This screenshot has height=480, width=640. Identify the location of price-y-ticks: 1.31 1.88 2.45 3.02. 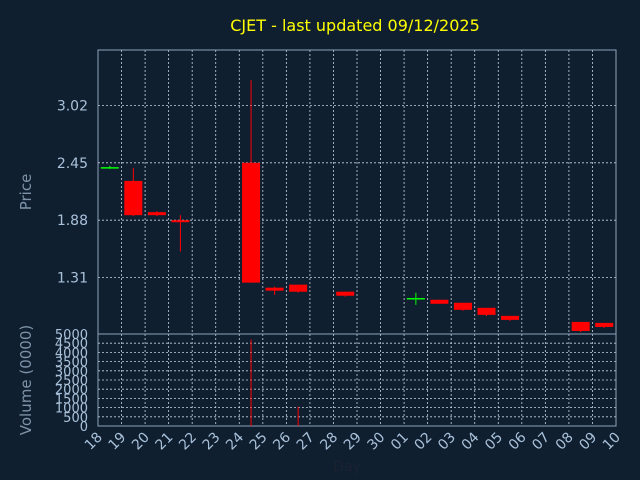
(72, 192).